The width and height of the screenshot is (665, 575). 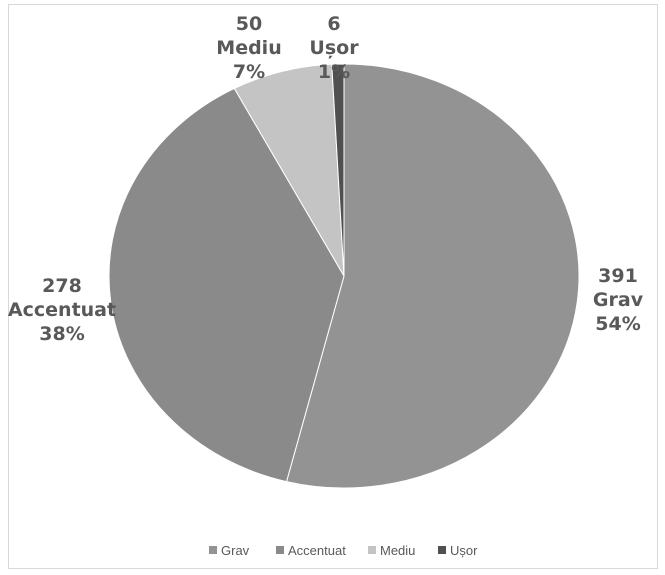 I want to click on legend-item-mediu: Mediu, so click(x=391, y=550).